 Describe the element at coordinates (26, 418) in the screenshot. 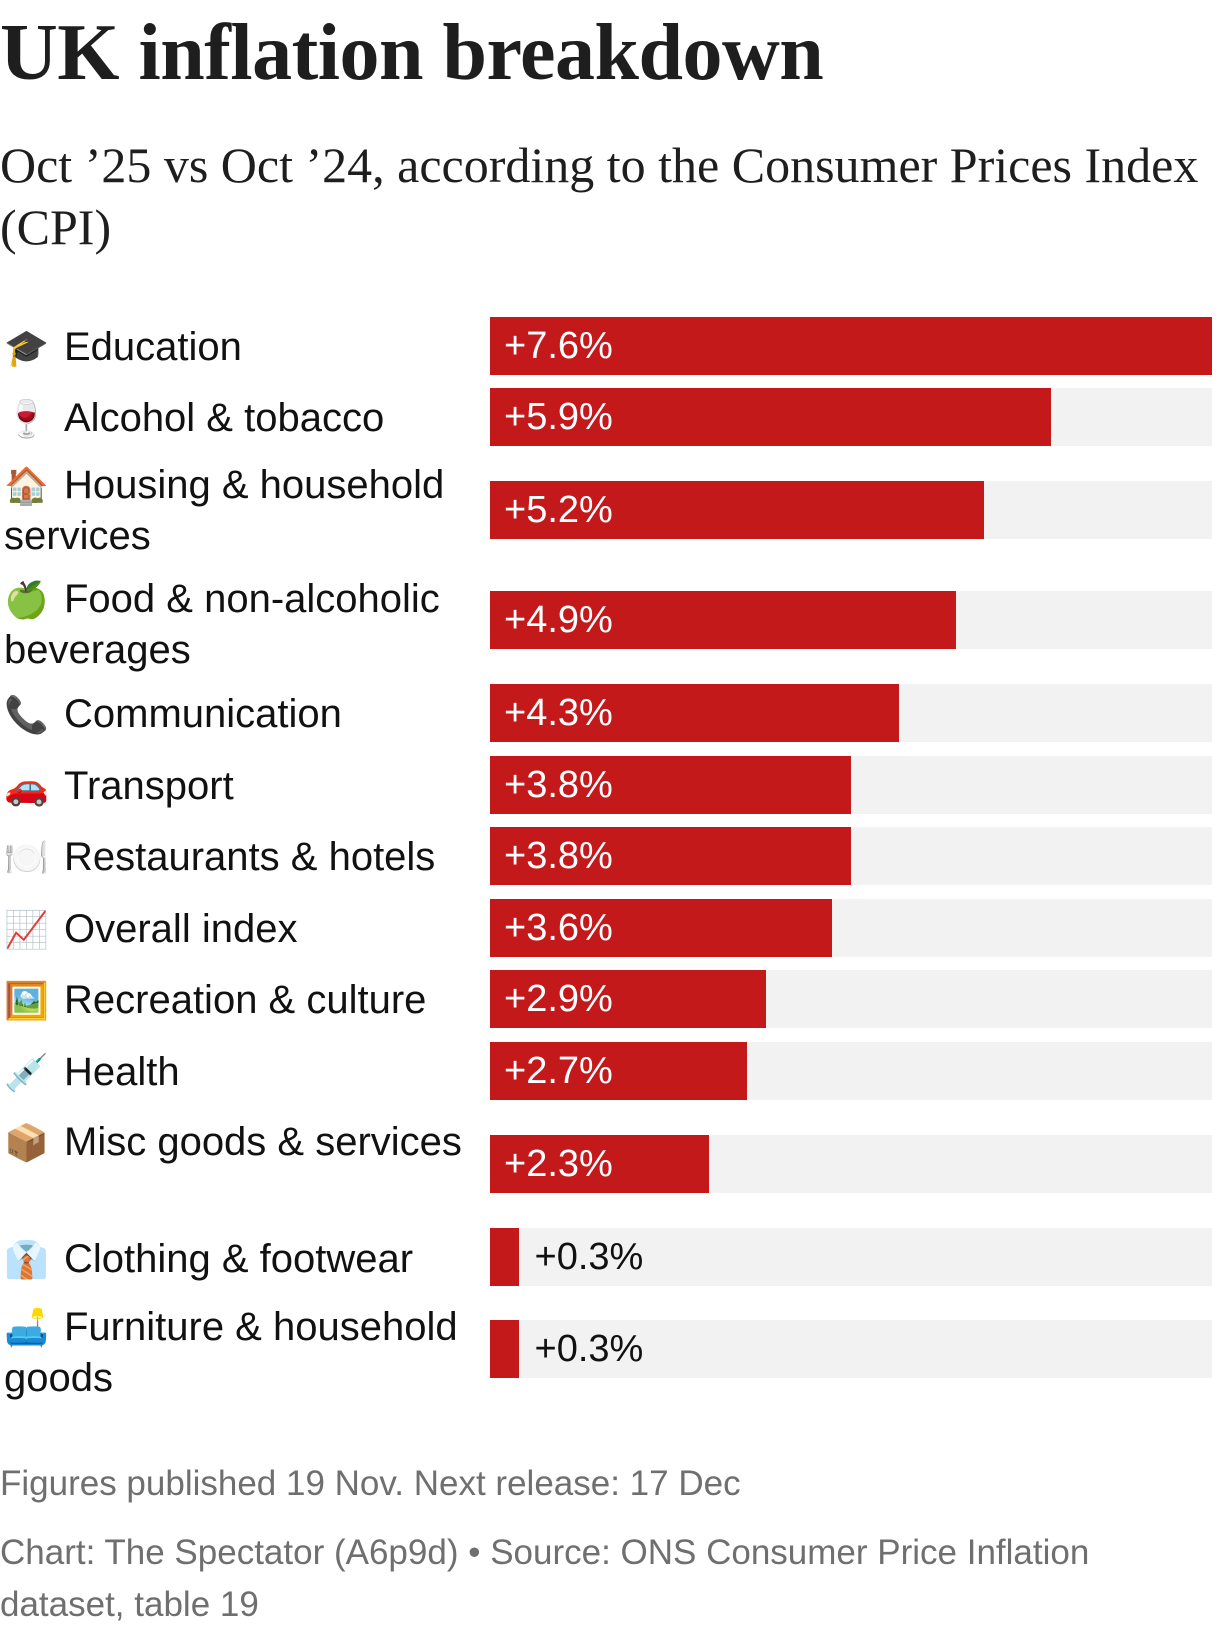

I see `wine-glass-icon: 🍷` at that location.